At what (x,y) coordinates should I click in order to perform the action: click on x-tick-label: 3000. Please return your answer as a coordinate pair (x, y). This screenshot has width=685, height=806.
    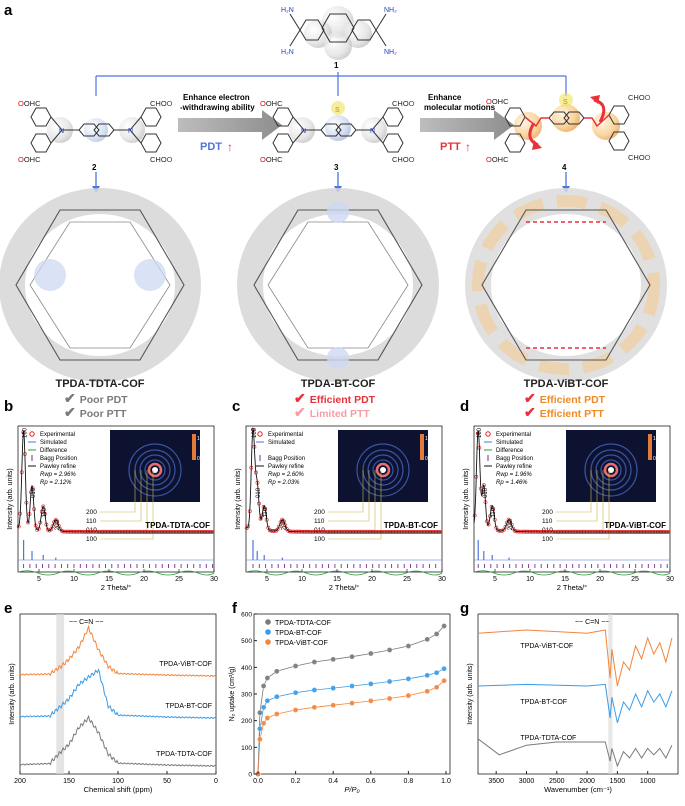
    Looking at the image, I should click on (527, 781).